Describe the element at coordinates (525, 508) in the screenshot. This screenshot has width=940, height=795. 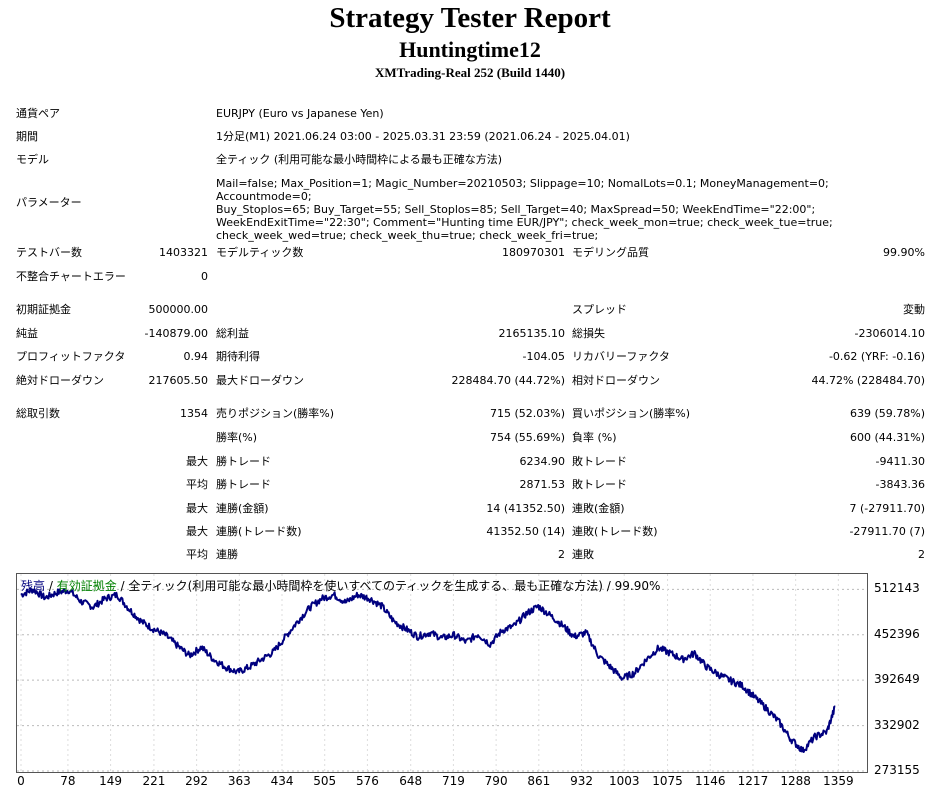
I see `consec-win-amt-value: 14 (41352.50)` at that location.